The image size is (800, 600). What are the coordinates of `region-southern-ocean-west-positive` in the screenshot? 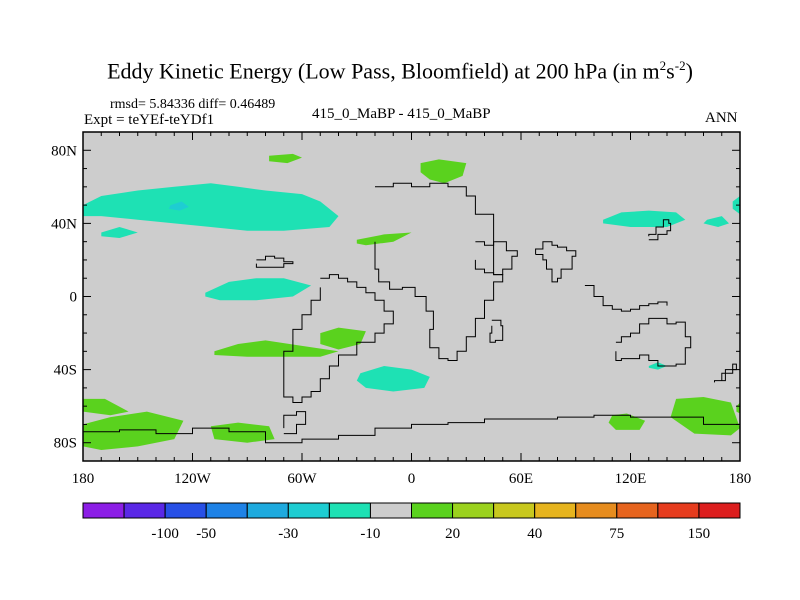 It's located at (133, 430).